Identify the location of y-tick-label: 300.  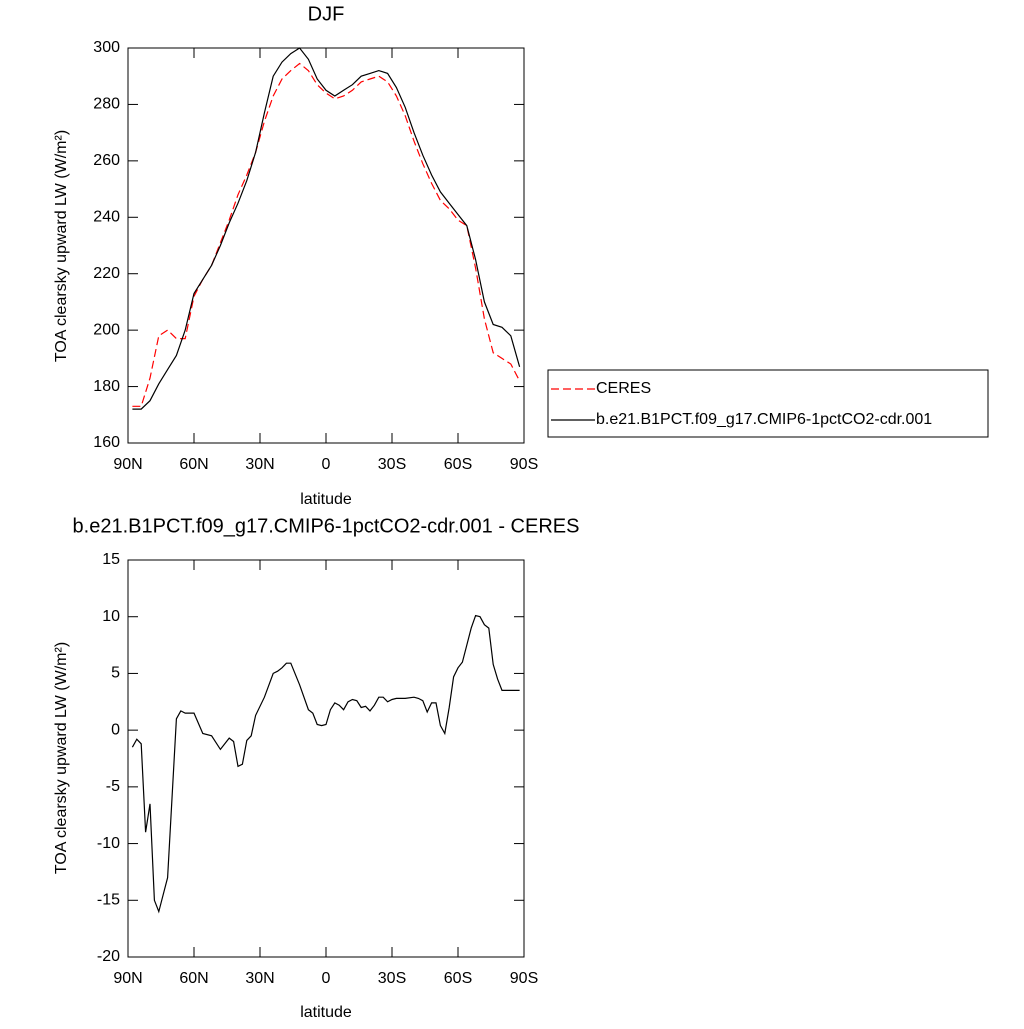
(106, 47).